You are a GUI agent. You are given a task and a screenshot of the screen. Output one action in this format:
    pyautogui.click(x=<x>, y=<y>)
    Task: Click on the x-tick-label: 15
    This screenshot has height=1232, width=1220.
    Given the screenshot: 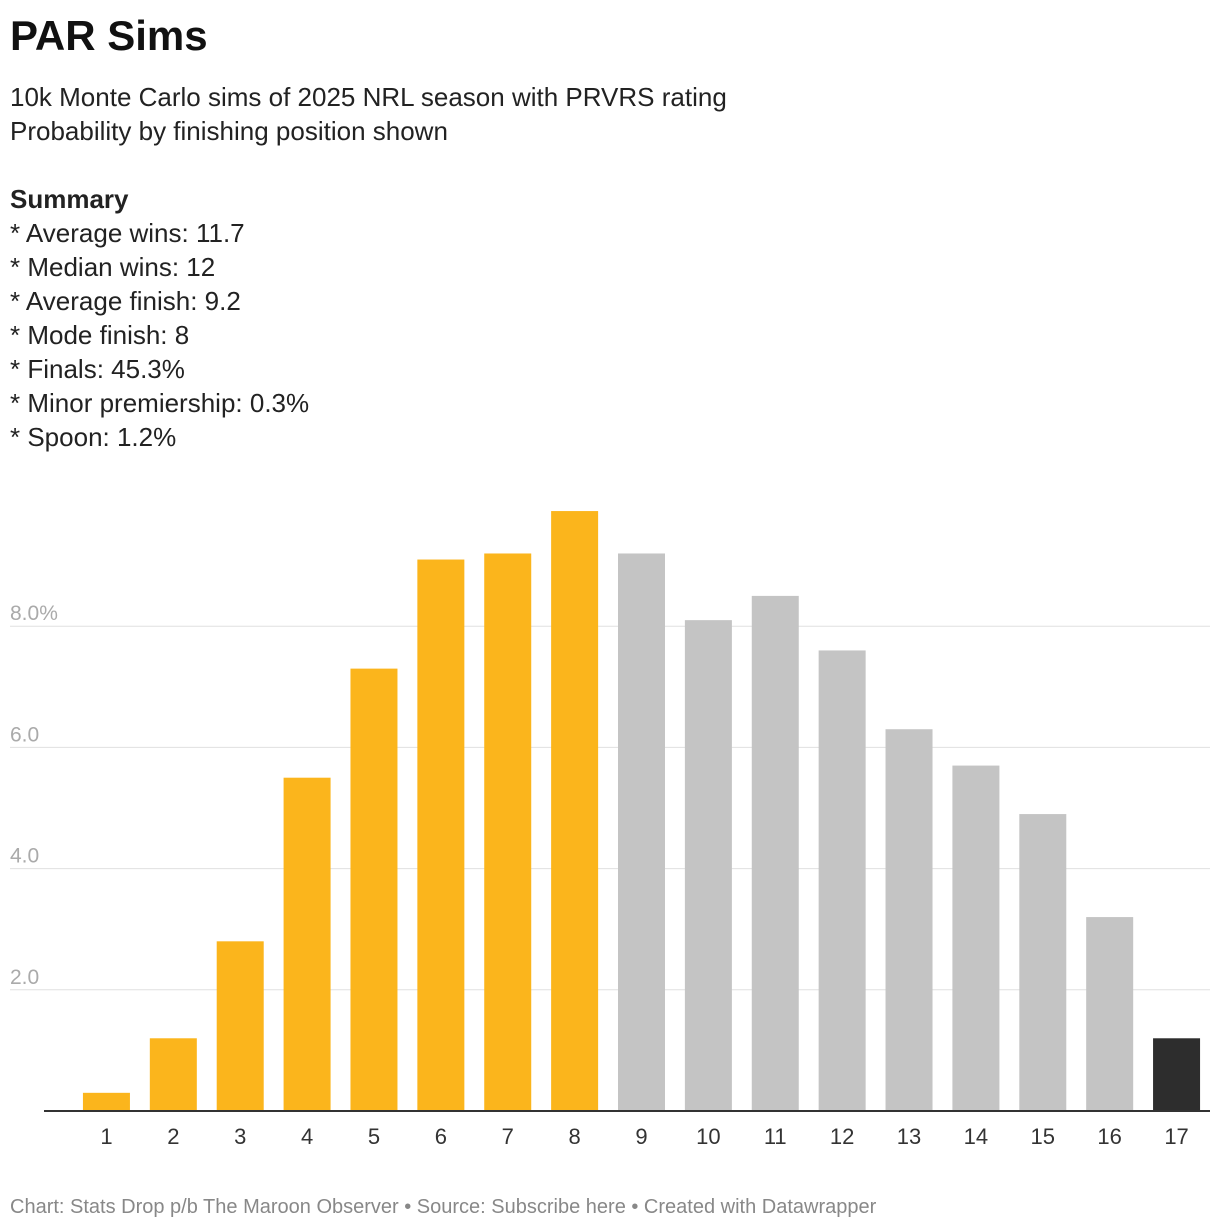 What is the action you would take?
    pyautogui.click(x=1043, y=1136)
    